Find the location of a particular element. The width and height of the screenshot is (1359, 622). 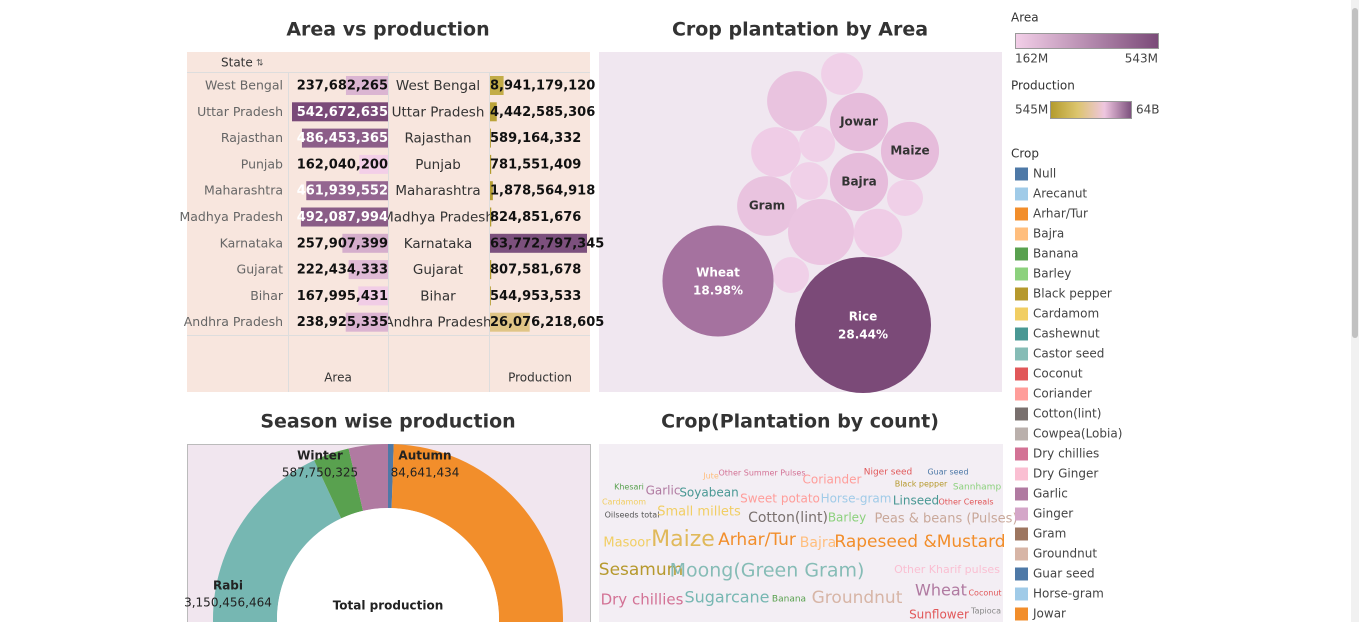

bubble-label: Maize is located at coordinates (909, 151).